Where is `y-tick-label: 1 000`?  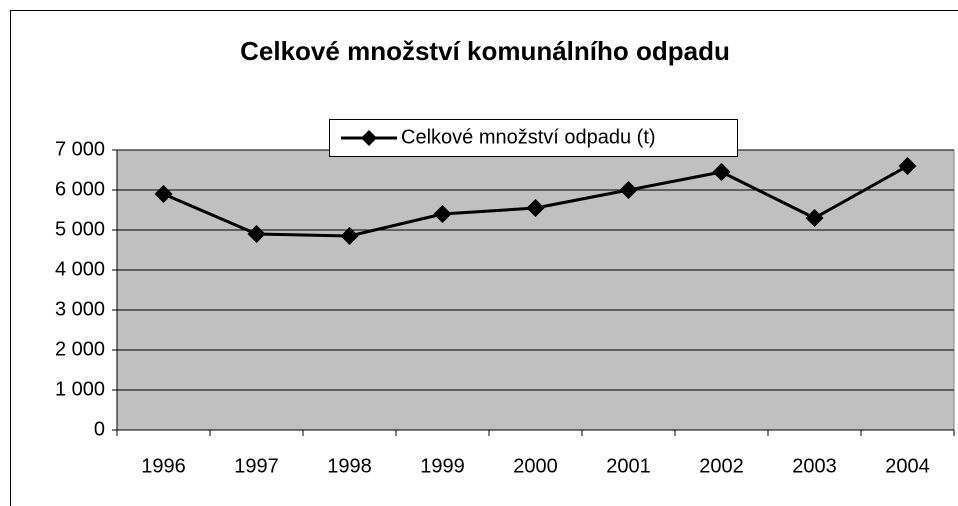
y-tick-label: 1 000 is located at coordinates (80, 389).